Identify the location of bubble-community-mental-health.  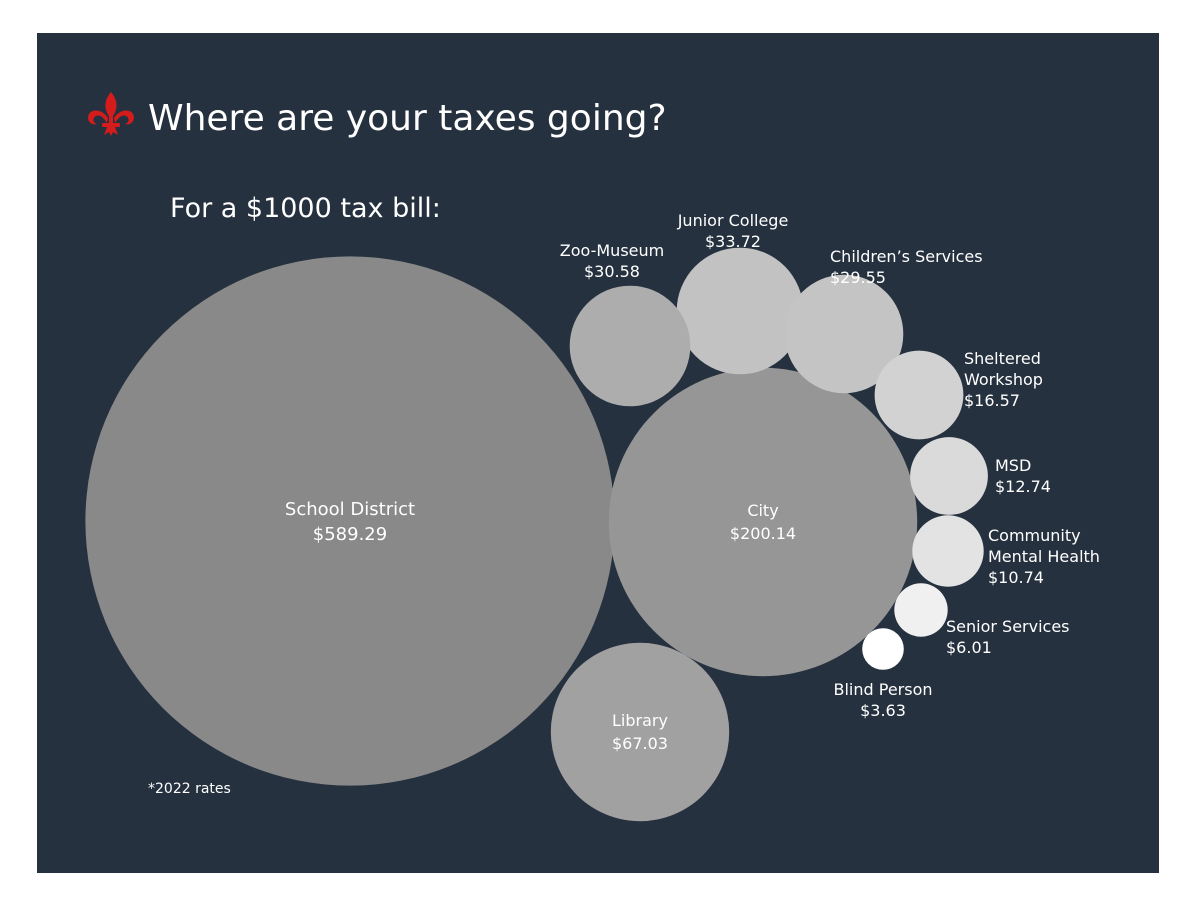
(948, 551).